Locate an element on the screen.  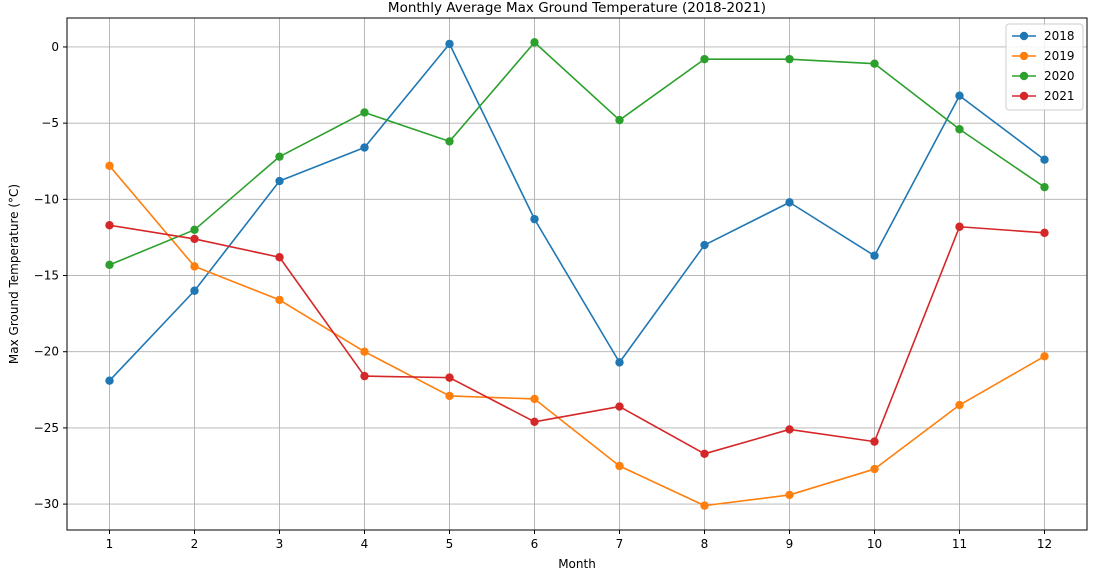
x-tick-label: 9 is located at coordinates (790, 544).